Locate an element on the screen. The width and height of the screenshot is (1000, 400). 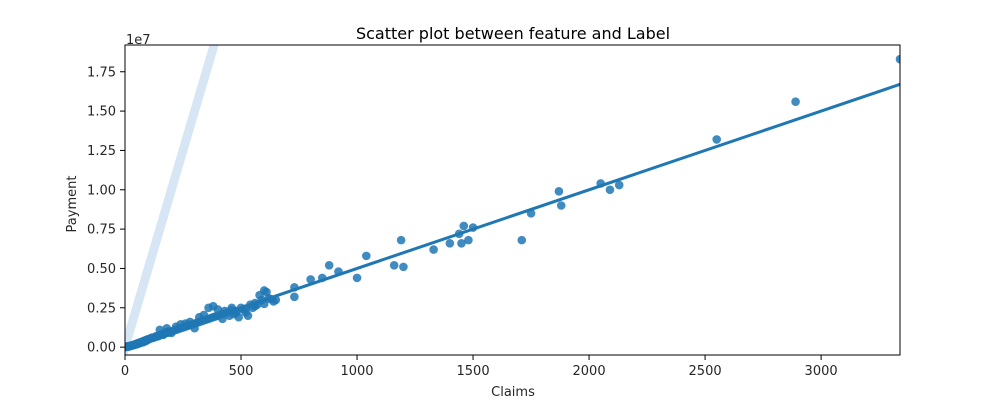
y-axis-title: Payment is located at coordinates (72, 204).